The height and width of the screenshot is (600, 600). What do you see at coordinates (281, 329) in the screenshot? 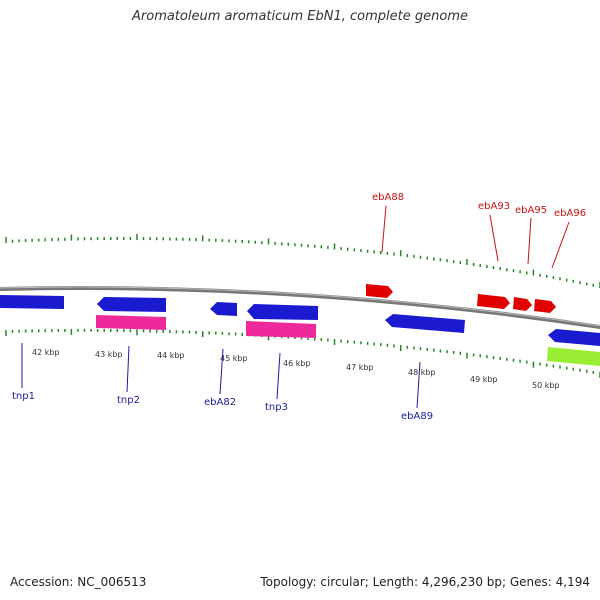
I see `gene-tnp3-rna` at bounding box center [281, 329].